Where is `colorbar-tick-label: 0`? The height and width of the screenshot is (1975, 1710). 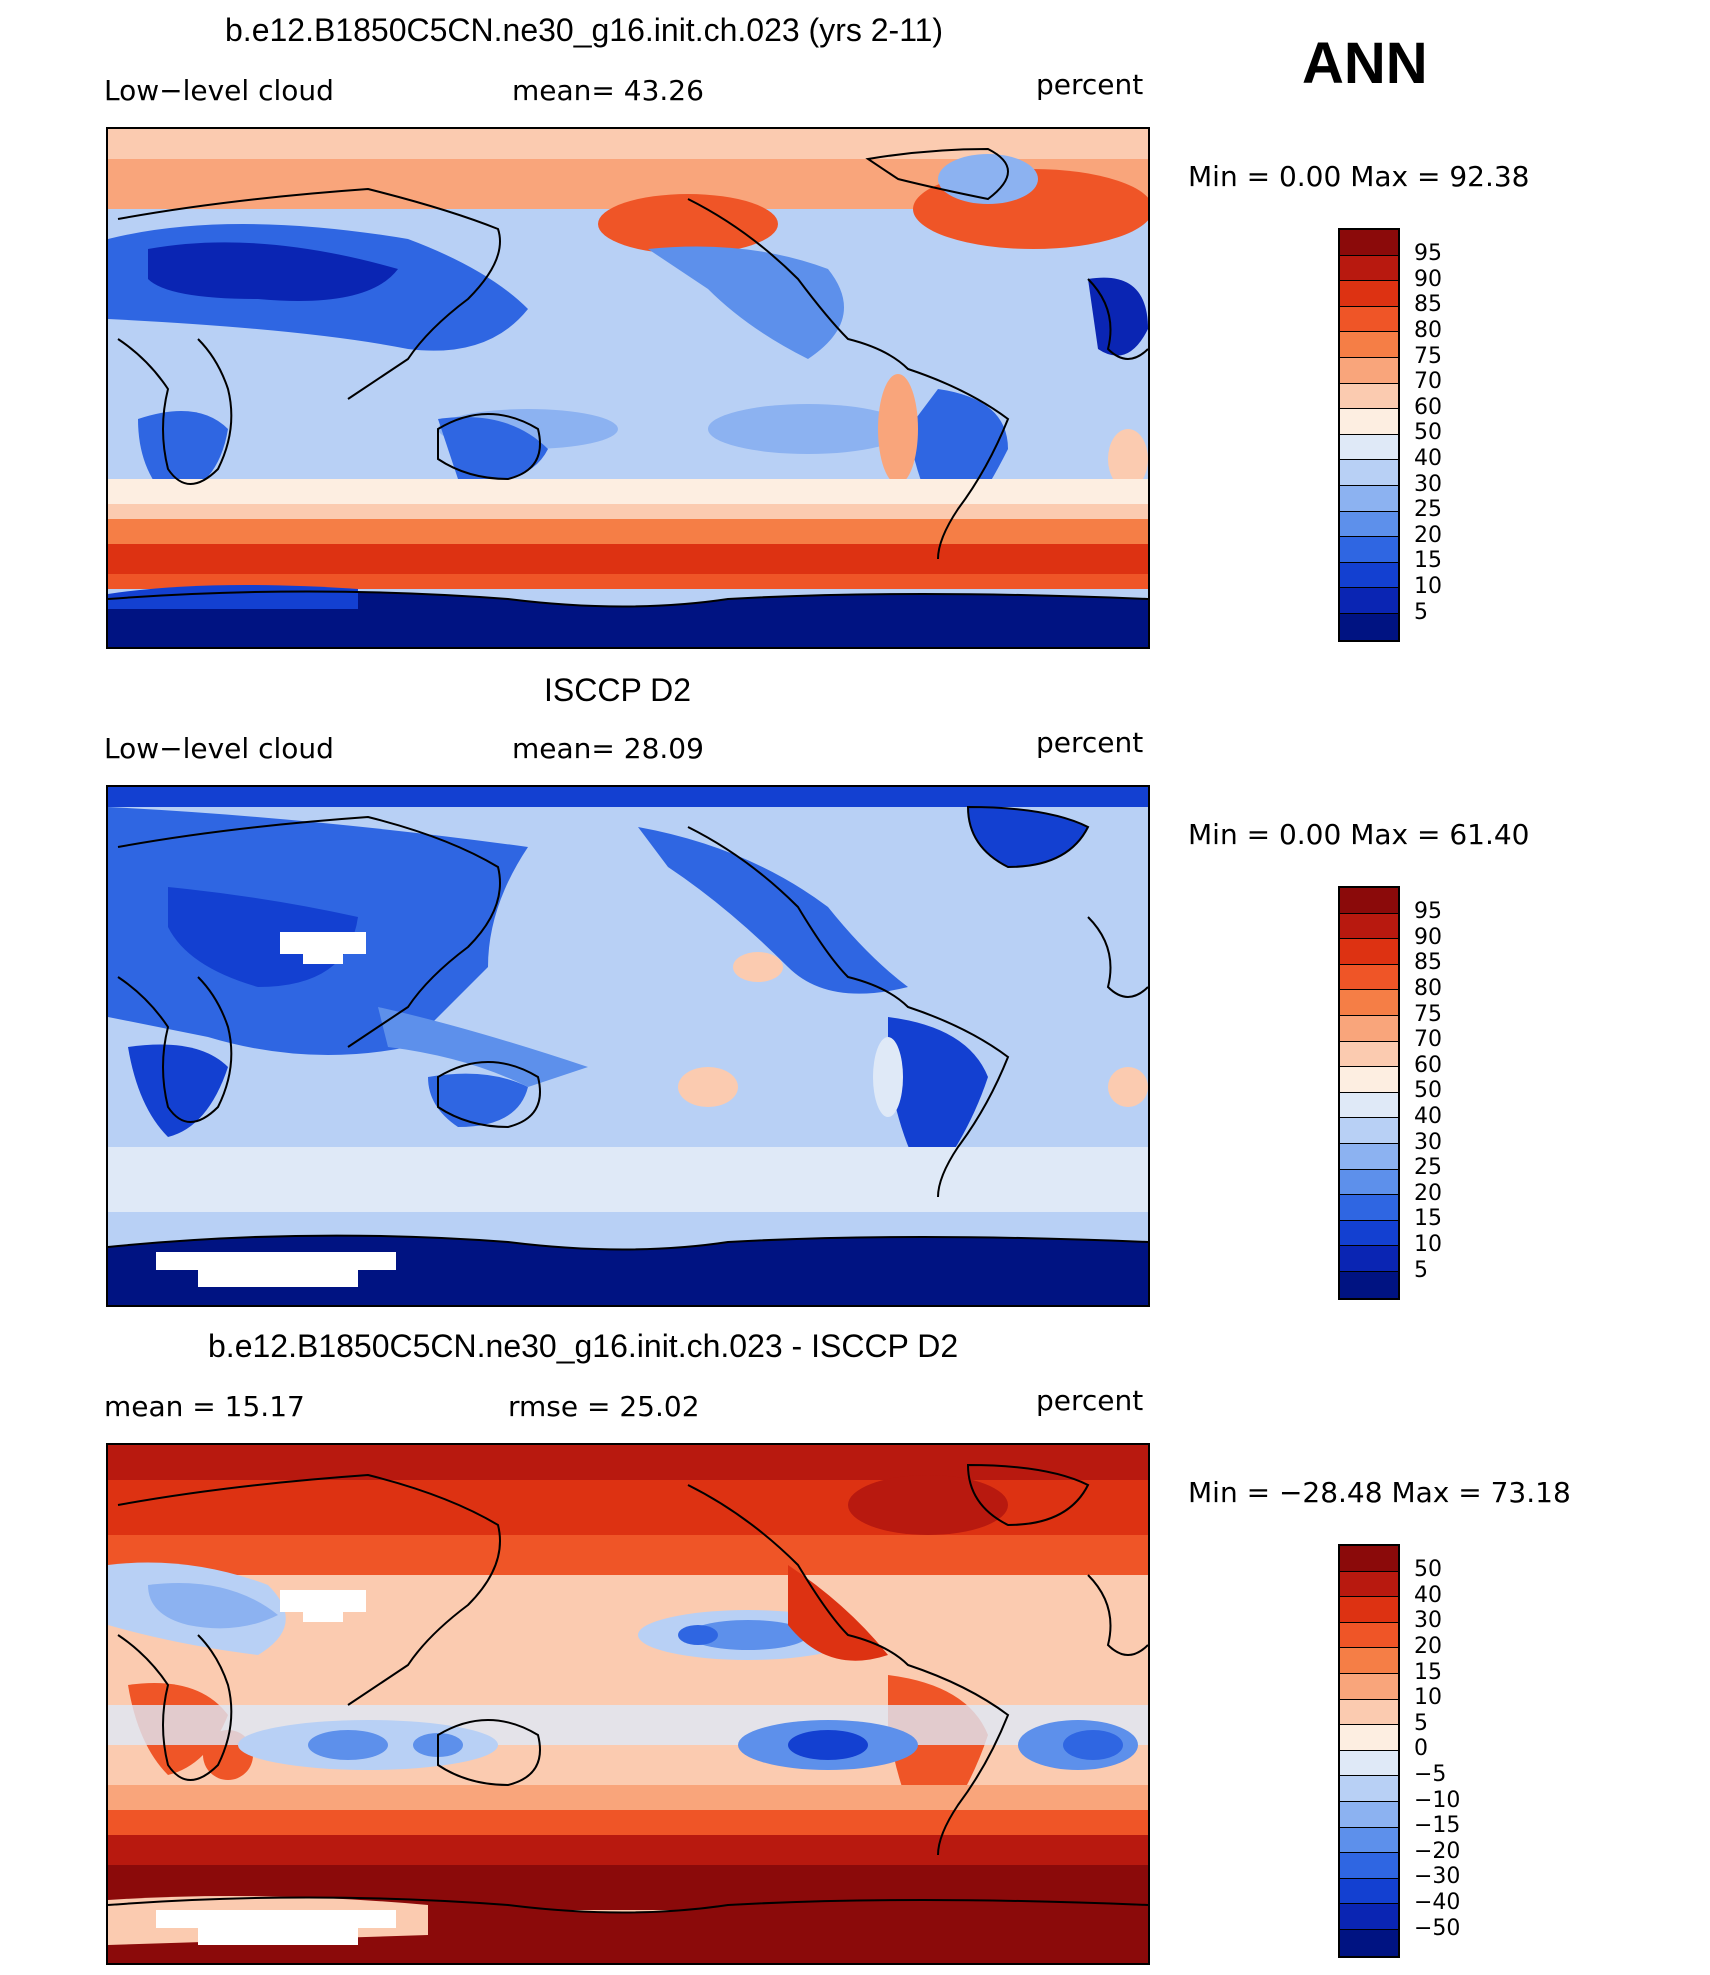
colorbar-tick-label: 0 is located at coordinates (1421, 1748).